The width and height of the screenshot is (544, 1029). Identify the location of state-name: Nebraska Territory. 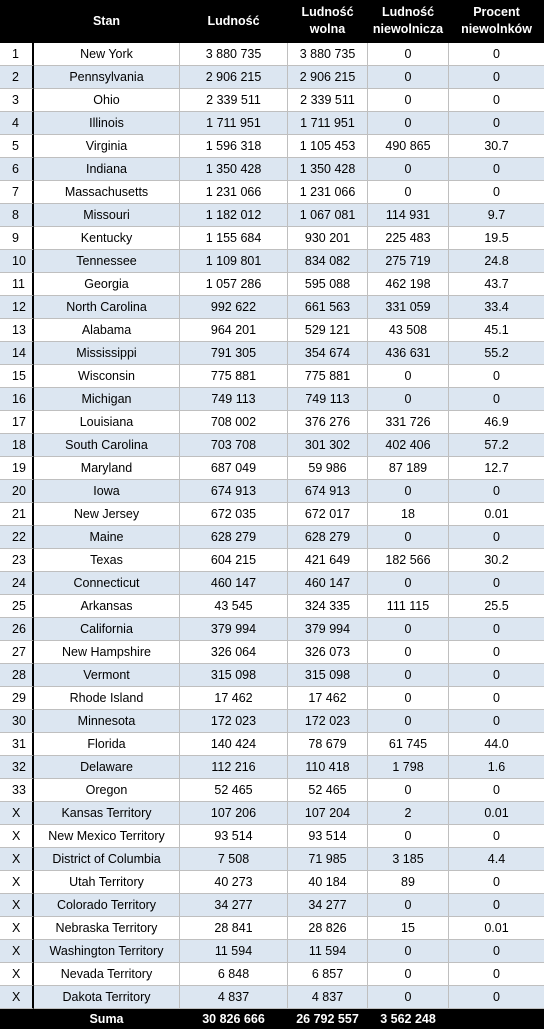
(107, 928).